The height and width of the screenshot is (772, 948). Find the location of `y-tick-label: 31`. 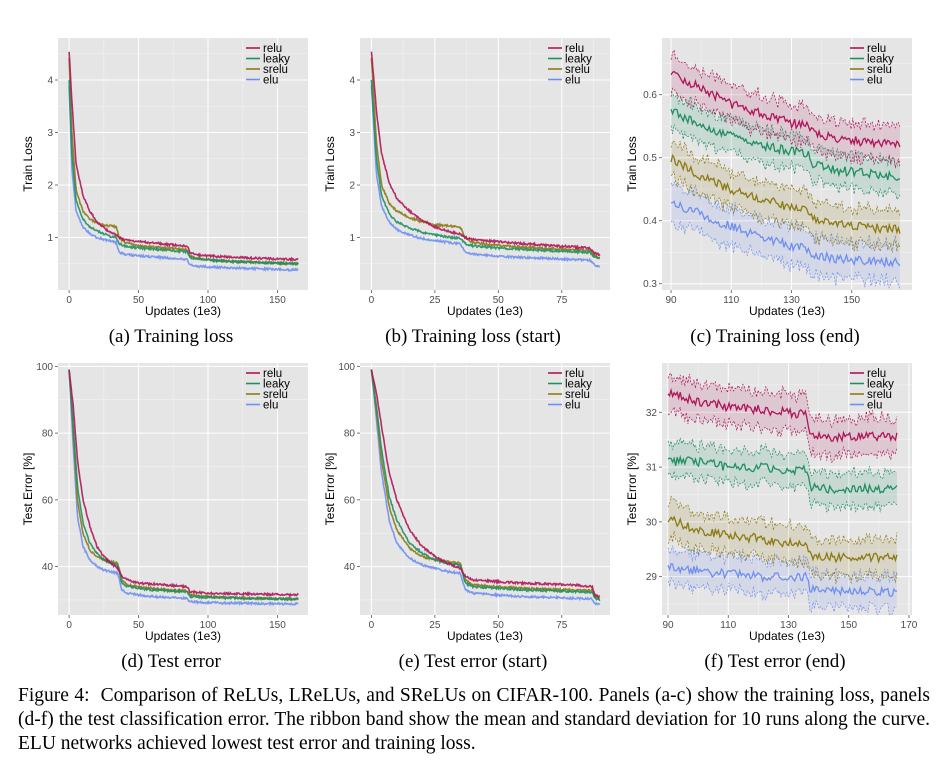

y-tick-label: 31 is located at coordinates (652, 468).